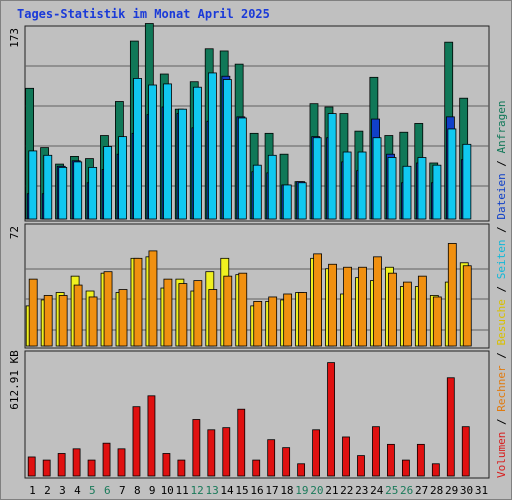  Describe the element at coordinates (197, 490) in the screenshot. I see `x-tick-label-day-12: 12` at that location.